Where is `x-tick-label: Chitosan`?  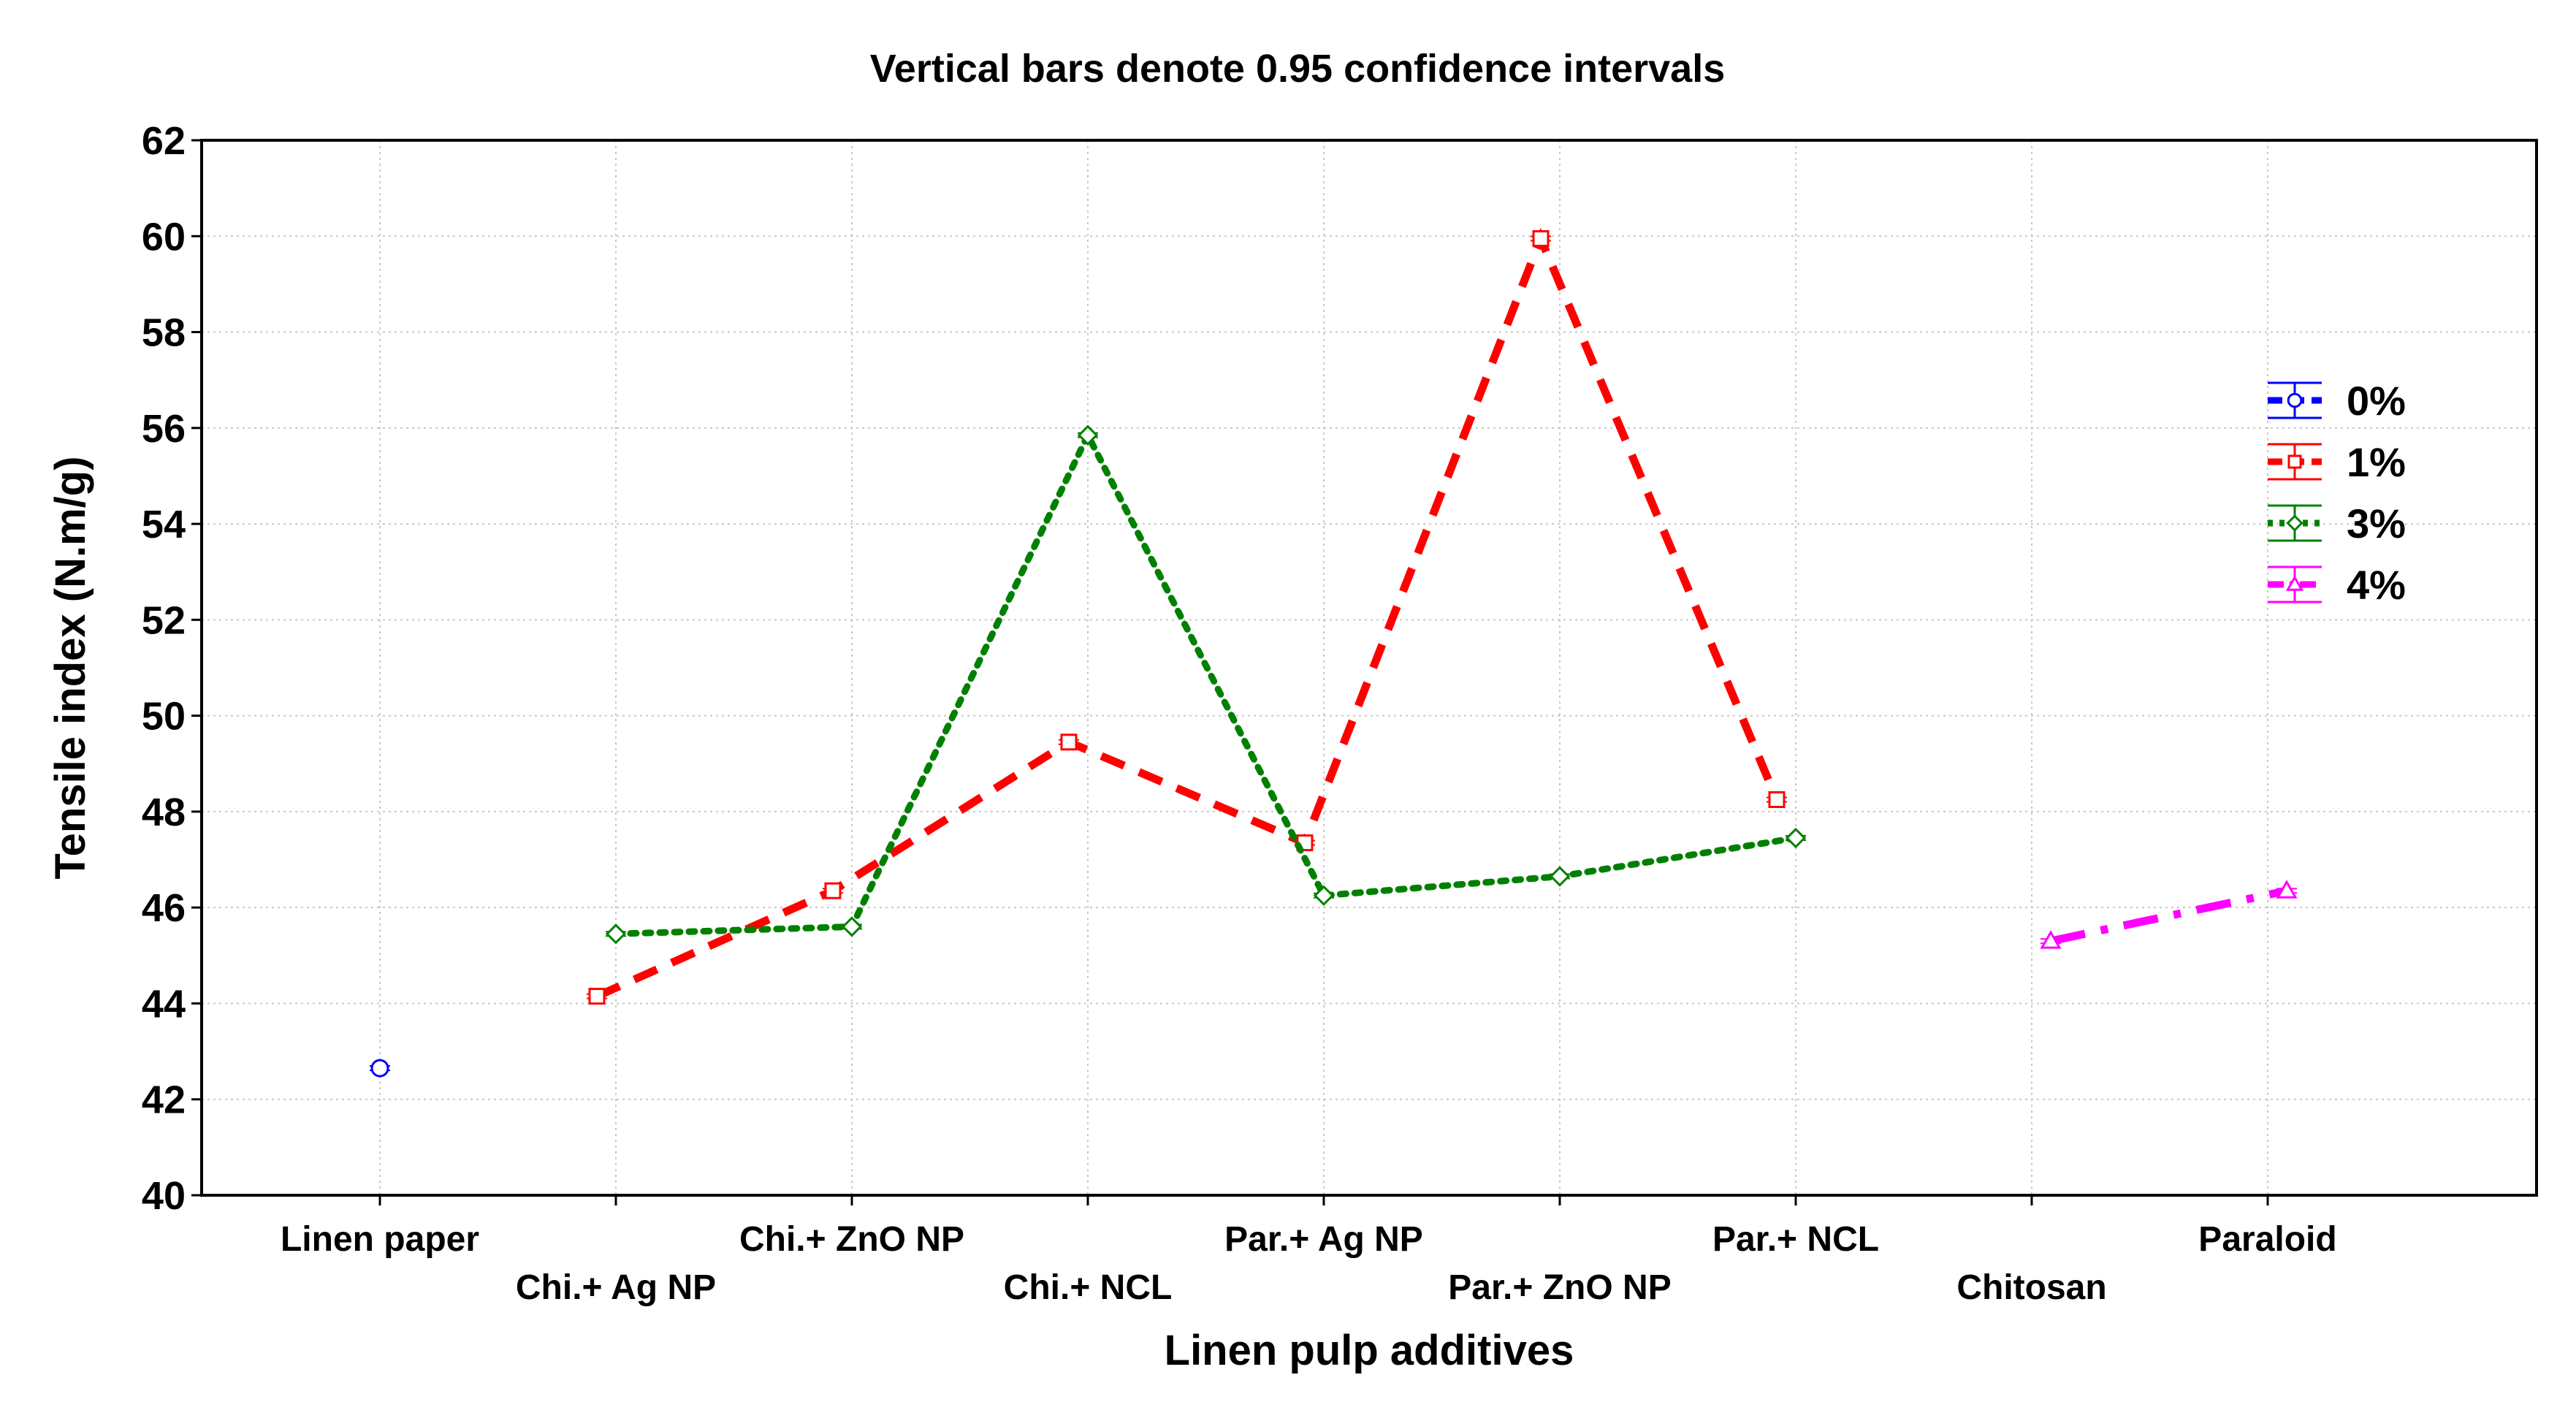
x-tick-label: Chitosan is located at coordinates (2031, 1287).